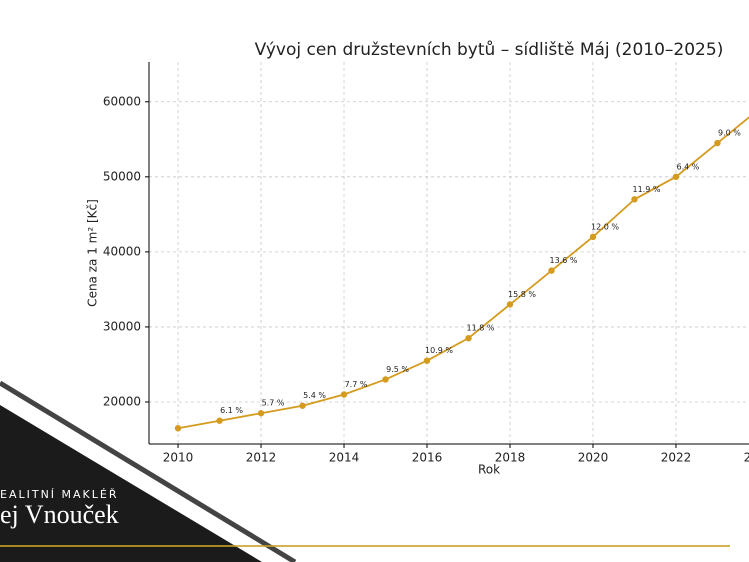  What do you see at coordinates (593, 458) in the screenshot?
I see `x-tick-label: 2020` at bounding box center [593, 458].